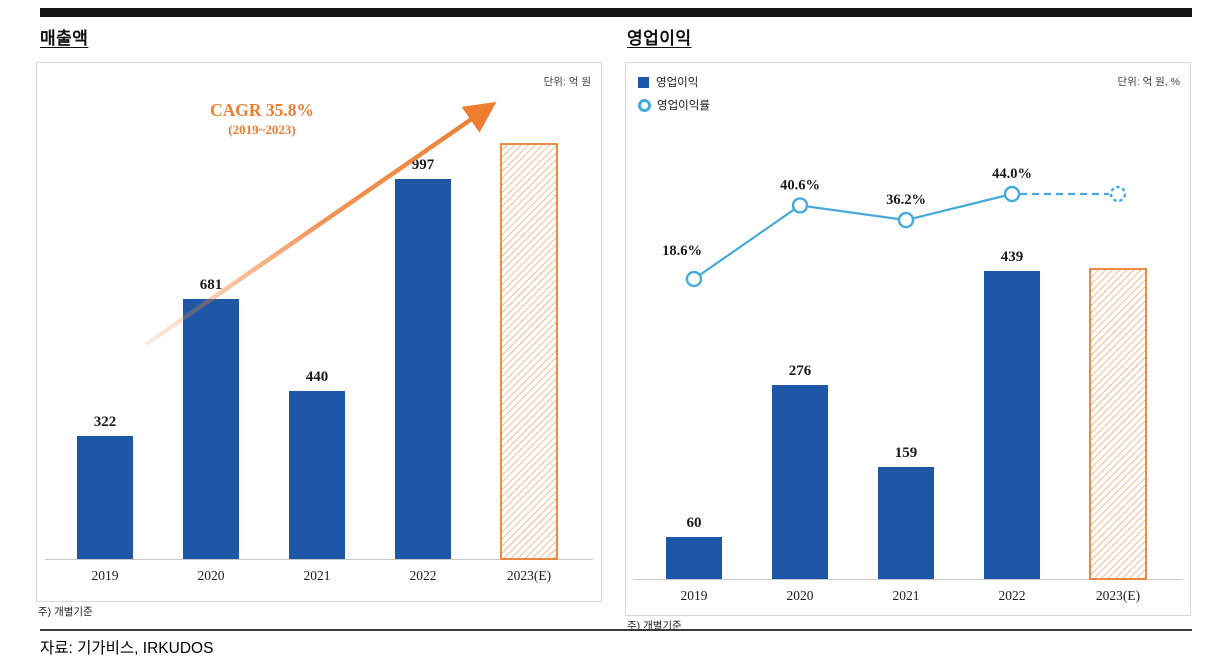 The width and height of the screenshot is (1222, 660). I want to click on chart-legend: 영업이익 영업이익률, so click(674, 97).